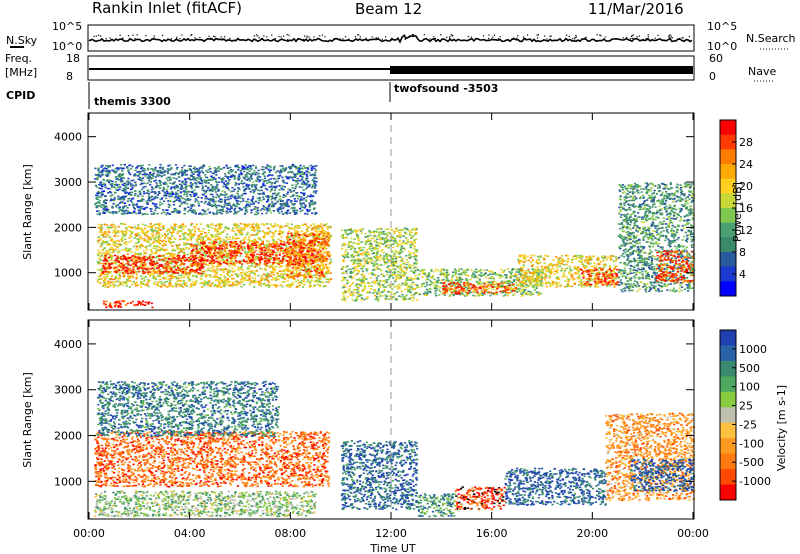 This screenshot has height=554, width=800. What do you see at coordinates (20, 95) in the screenshot?
I see `cpid-label: CPID` at bounding box center [20, 95].